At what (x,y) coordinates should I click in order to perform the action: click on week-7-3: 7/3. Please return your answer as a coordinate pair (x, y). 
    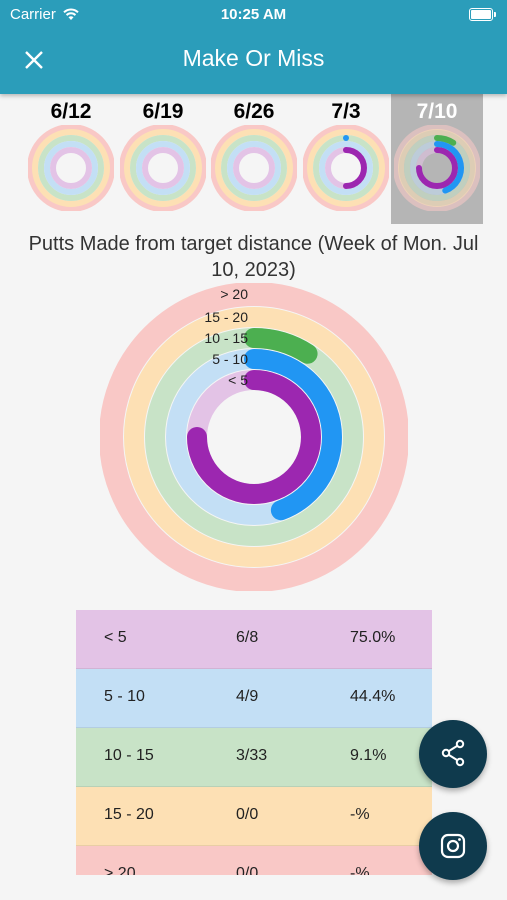
    Looking at the image, I should click on (346, 159).